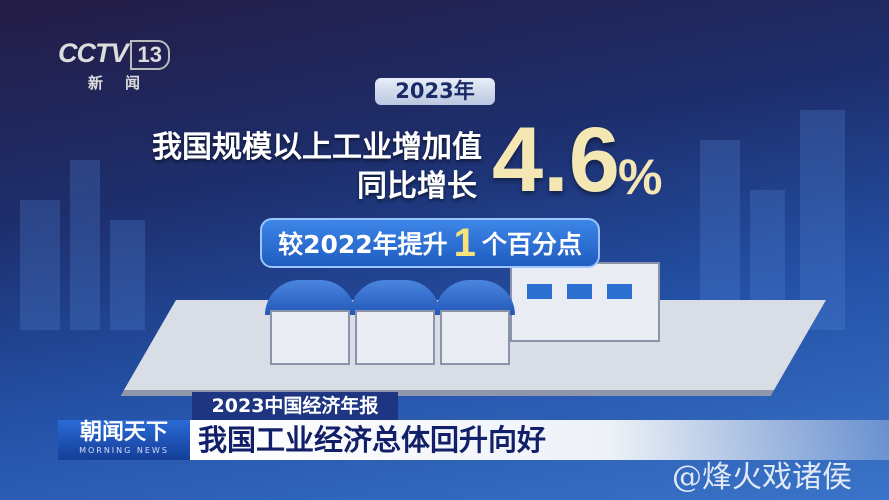  Describe the element at coordinates (464, 242) in the screenshot. I see `comparison-number: 1` at that location.